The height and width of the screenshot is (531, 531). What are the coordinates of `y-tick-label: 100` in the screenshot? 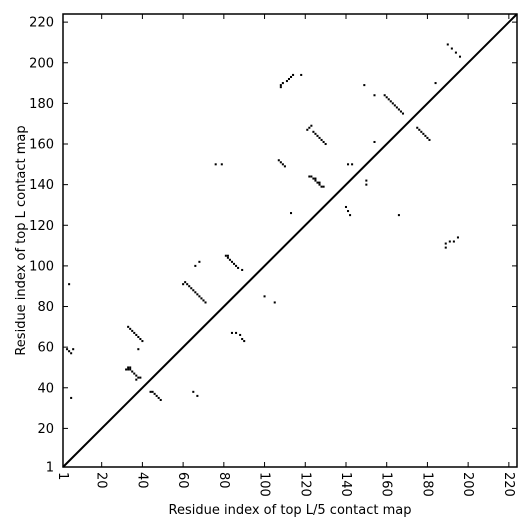 It's located at (41, 266).